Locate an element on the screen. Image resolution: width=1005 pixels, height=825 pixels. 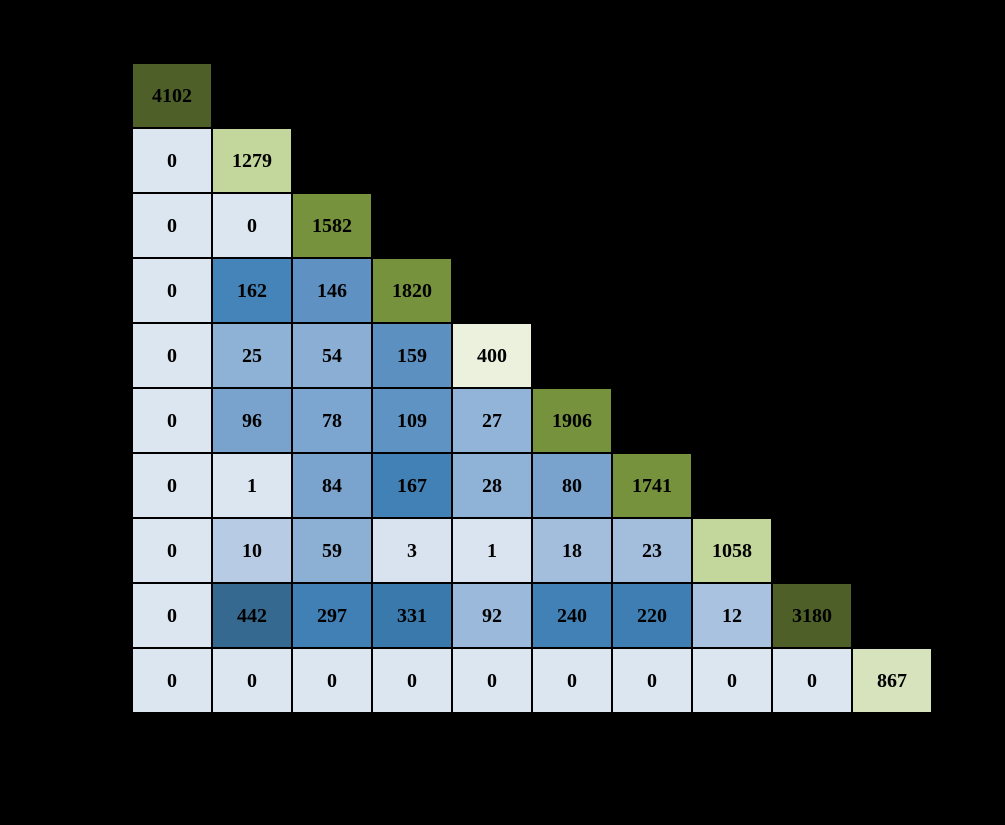
matrix-cell-r6c6: 1906 is located at coordinates (572, 420).